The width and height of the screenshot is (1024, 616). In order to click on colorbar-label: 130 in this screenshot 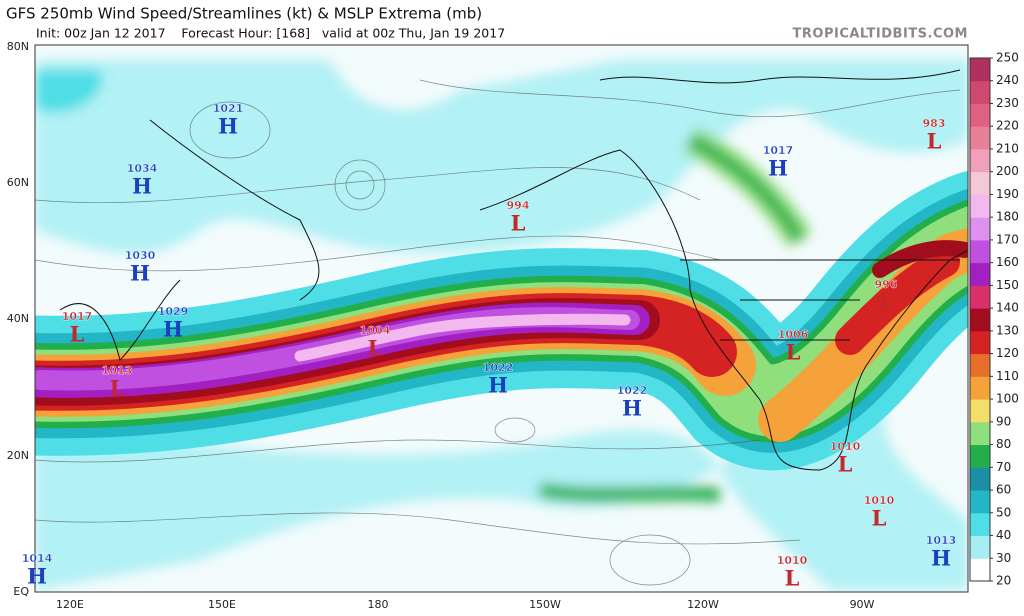, I will do `click(1007, 330)`.